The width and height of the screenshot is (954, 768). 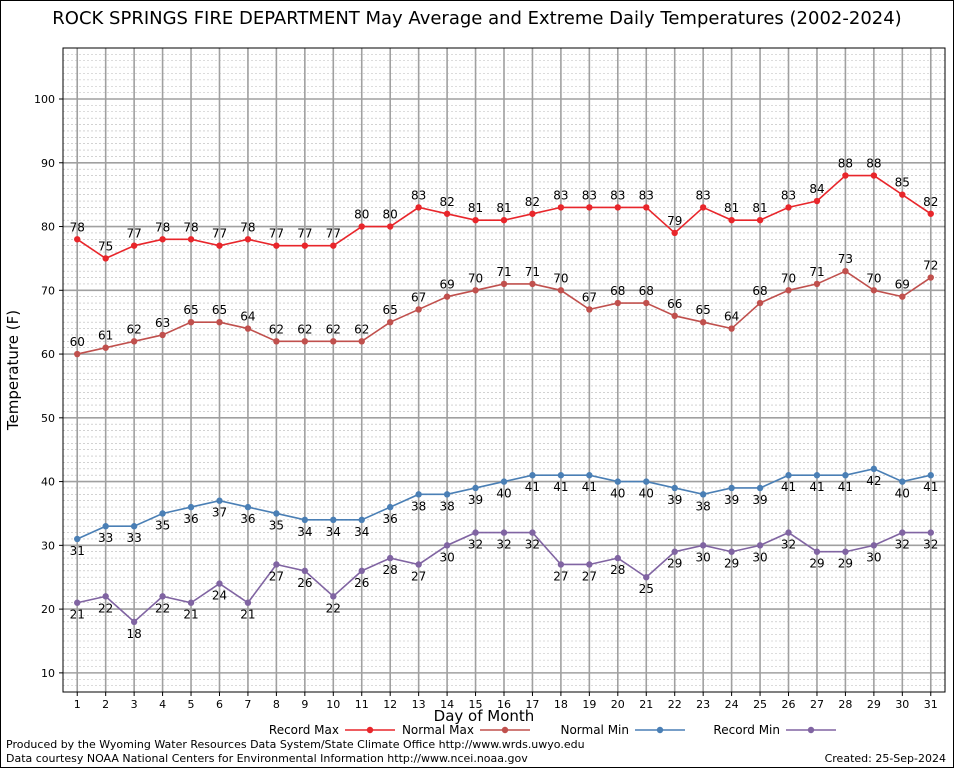 What do you see at coordinates (902, 545) in the screenshot?
I see `record-min-data-label: 32` at bounding box center [902, 545].